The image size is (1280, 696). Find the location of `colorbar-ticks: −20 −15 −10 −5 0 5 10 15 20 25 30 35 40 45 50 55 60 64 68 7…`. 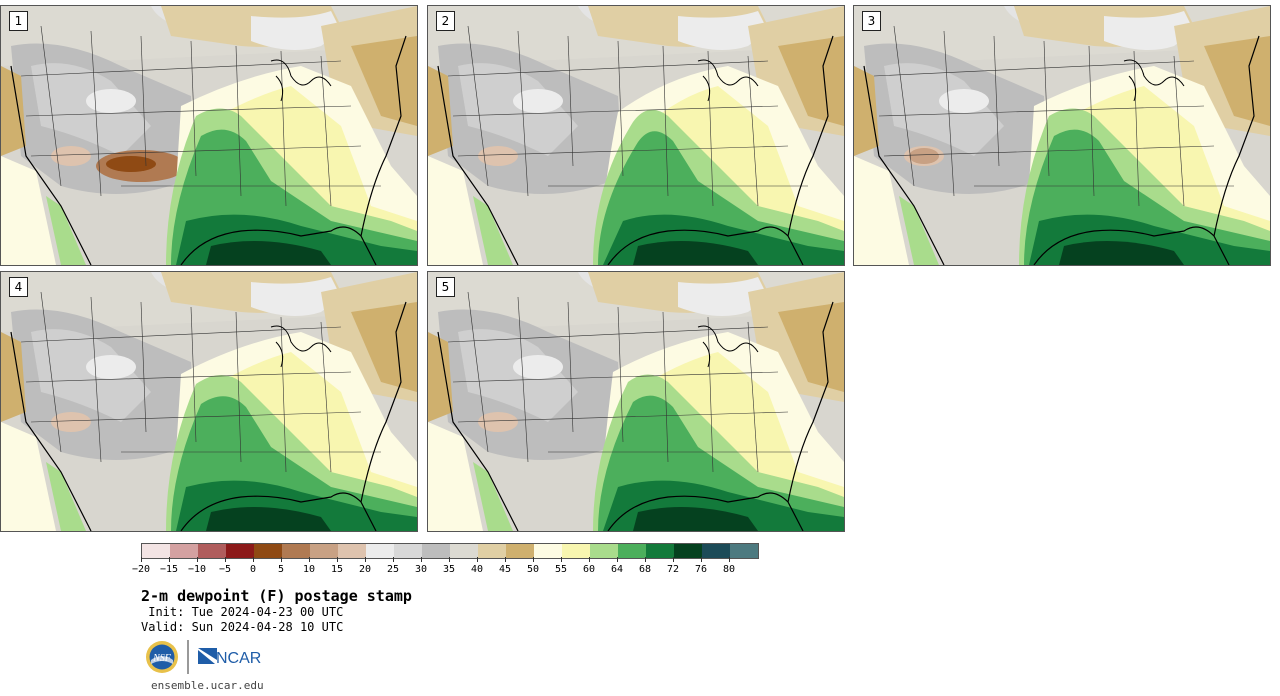

colorbar-ticks: −20 −15 −10 −5 0 5 10 15 20 25 30 35 40 45 50 55 60 64 68 7… is located at coordinates (444, 568).